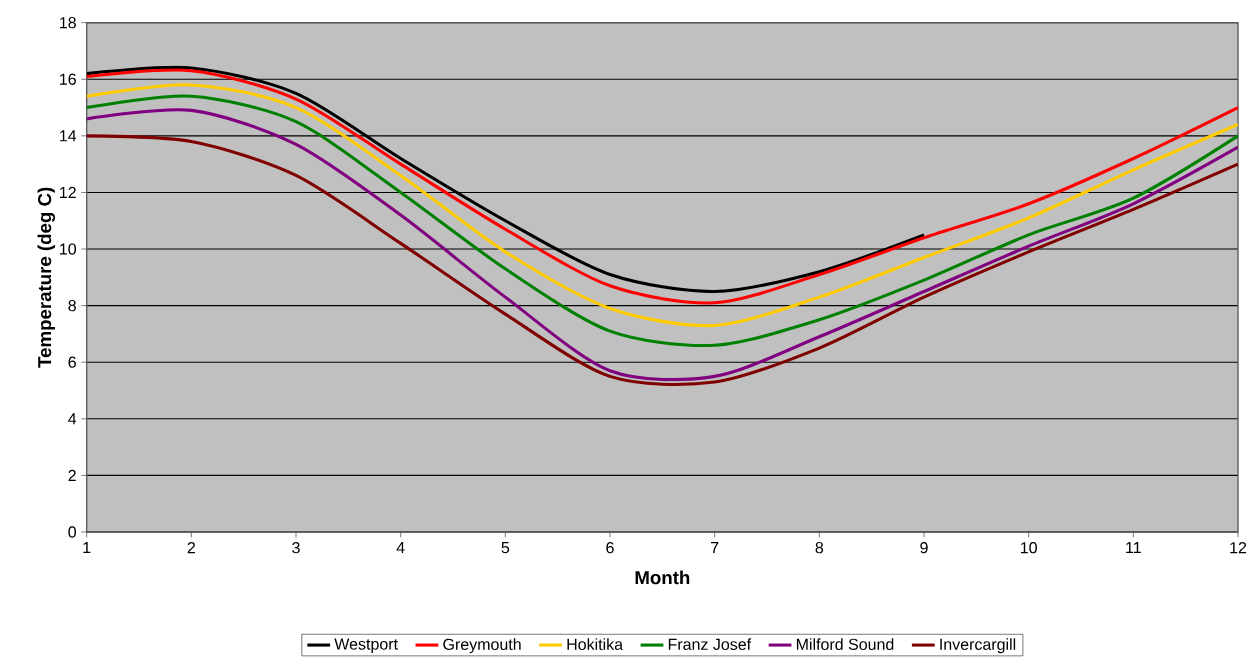 Image resolution: width=1252 pixels, height=657 pixels. Describe the element at coordinates (72, 419) in the screenshot. I see `y-tick-label: 4` at that location.